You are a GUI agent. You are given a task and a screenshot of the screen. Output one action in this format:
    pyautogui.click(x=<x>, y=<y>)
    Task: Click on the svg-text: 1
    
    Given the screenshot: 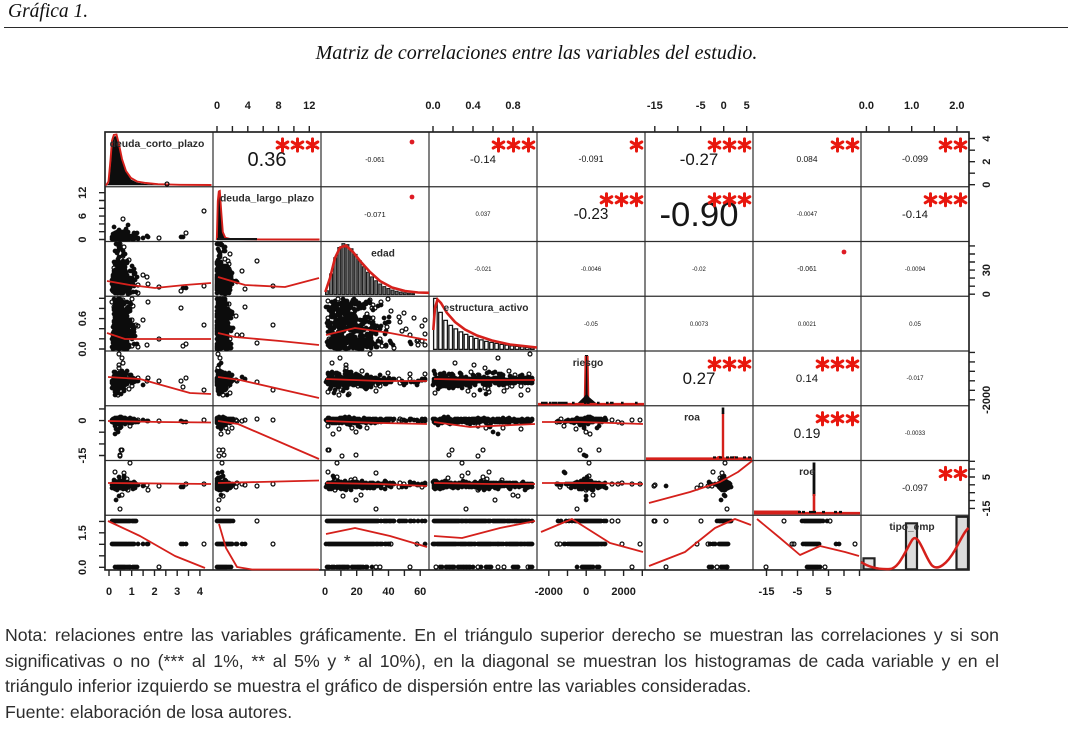 What is the action you would take?
    pyautogui.click(x=132, y=592)
    